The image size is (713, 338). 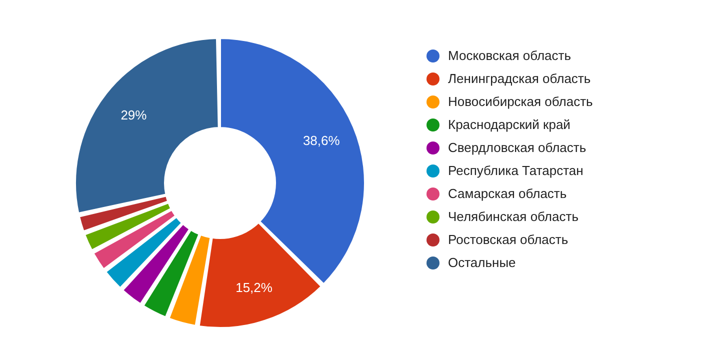 I want to click on data-label: 38,6%, so click(x=321, y=140).